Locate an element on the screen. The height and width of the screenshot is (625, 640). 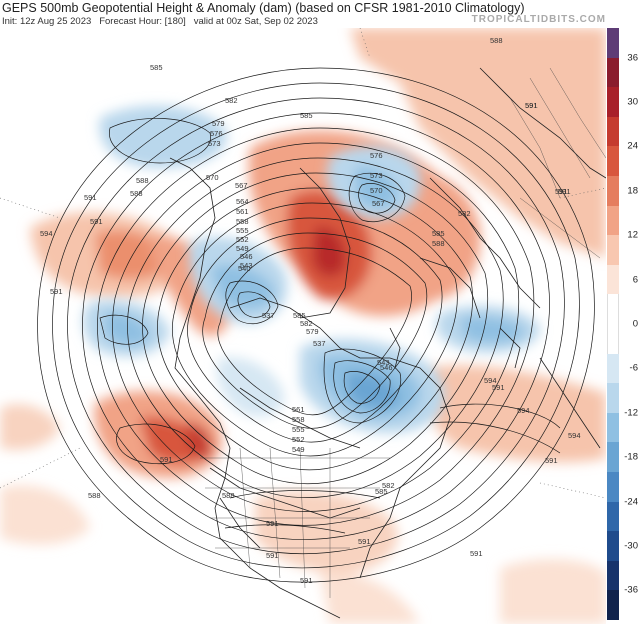
colorbar-label: 24 is located at coordinates (632, 146).